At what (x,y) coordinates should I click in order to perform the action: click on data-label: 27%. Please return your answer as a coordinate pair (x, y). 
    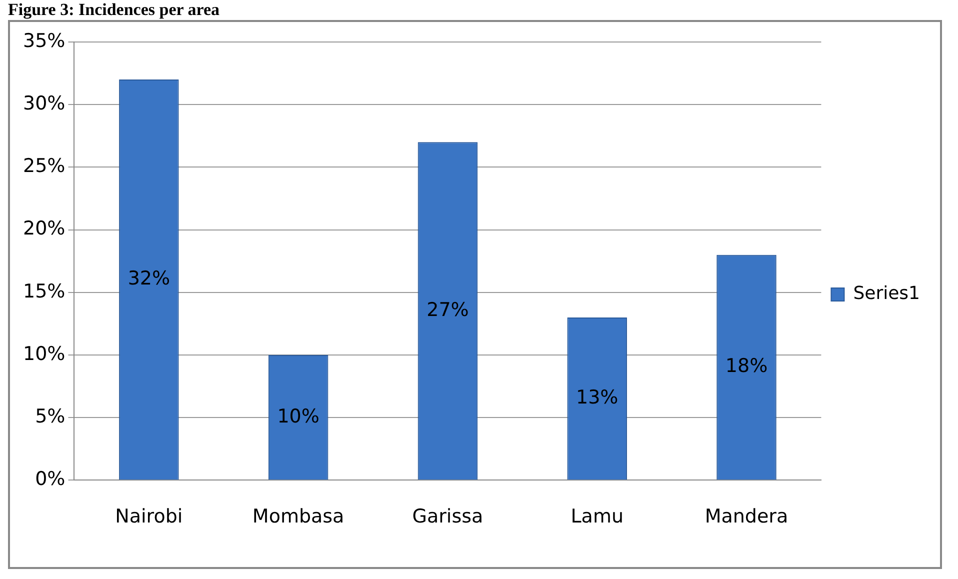
    Looking at the image, I should click on (447, 309).